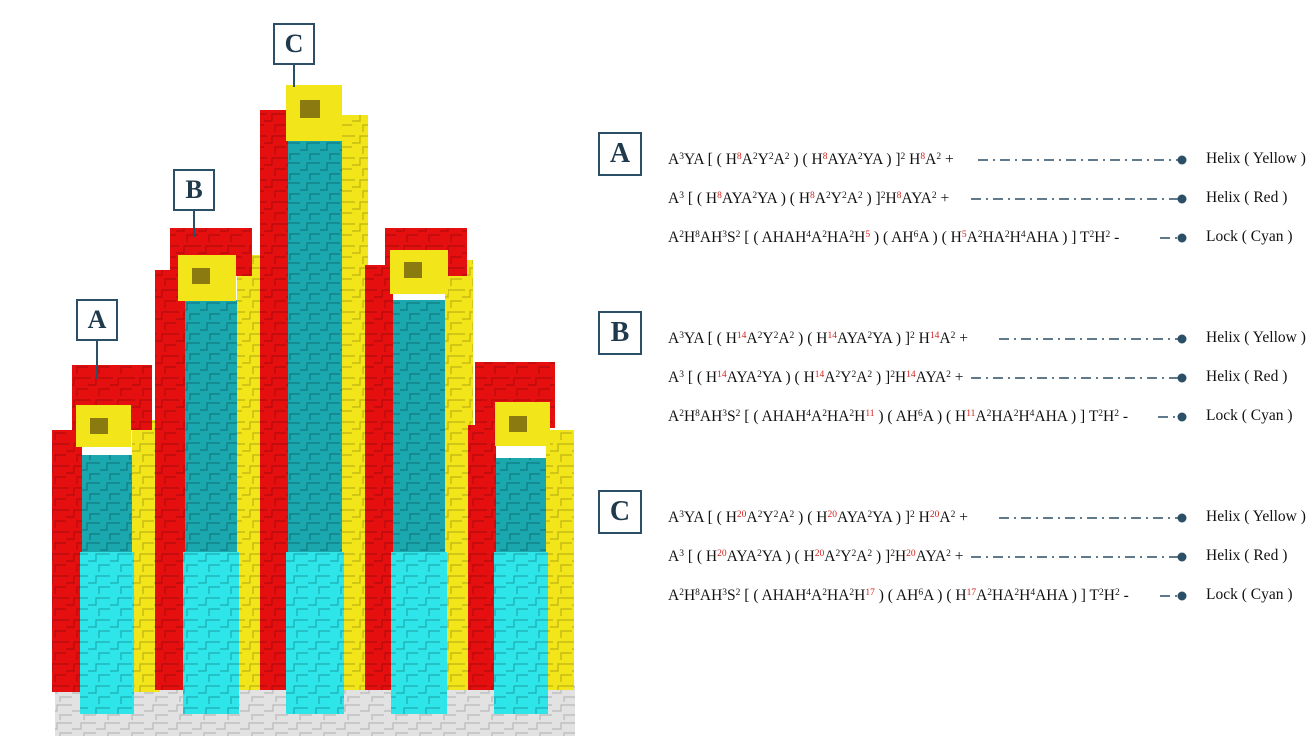 The image size is (1315, 736). I want to click on tower-b-right, so click(419, 471).